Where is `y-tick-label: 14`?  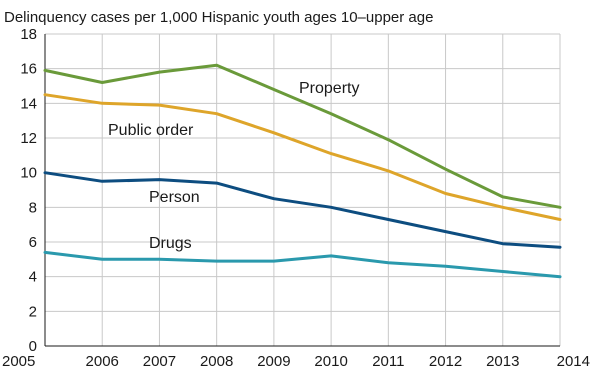 y-tick-label: 14 is located at coordinates (28, 103).